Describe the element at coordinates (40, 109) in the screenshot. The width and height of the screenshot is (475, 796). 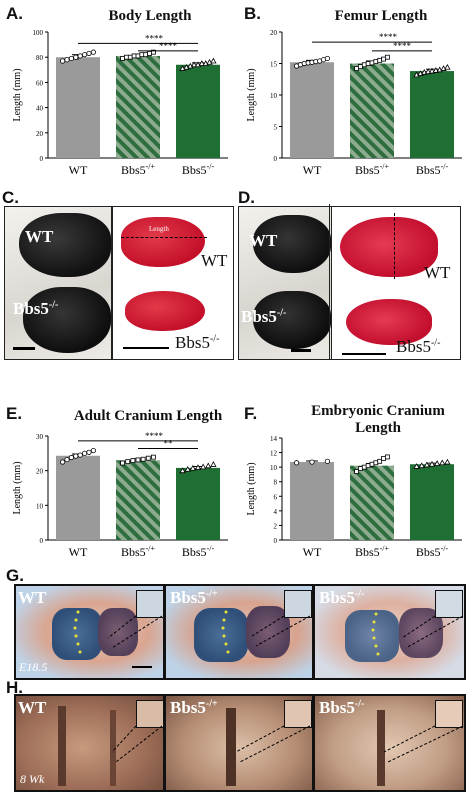
I see `y-tick-label: 40` at that location.